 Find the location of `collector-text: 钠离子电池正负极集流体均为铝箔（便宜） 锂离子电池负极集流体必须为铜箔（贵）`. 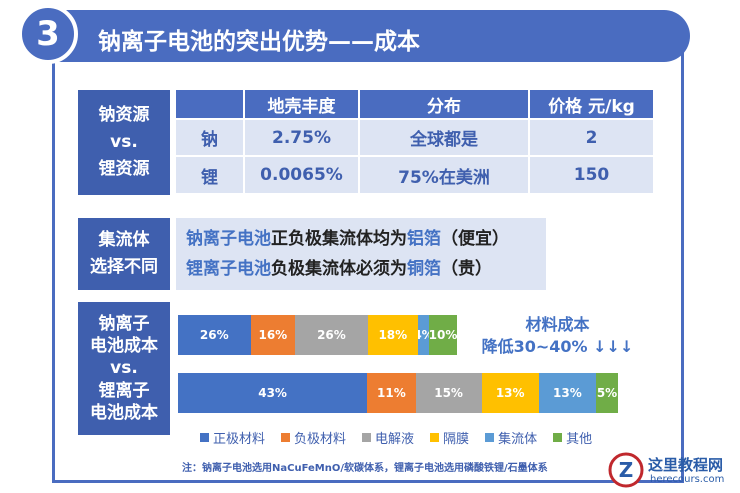

collector-text: 钠离子电池正负极集流体均为铝箔（便宜） 锂离子电池负极集流体必须为铜箔（贵） is located at coordinates (361, 254).